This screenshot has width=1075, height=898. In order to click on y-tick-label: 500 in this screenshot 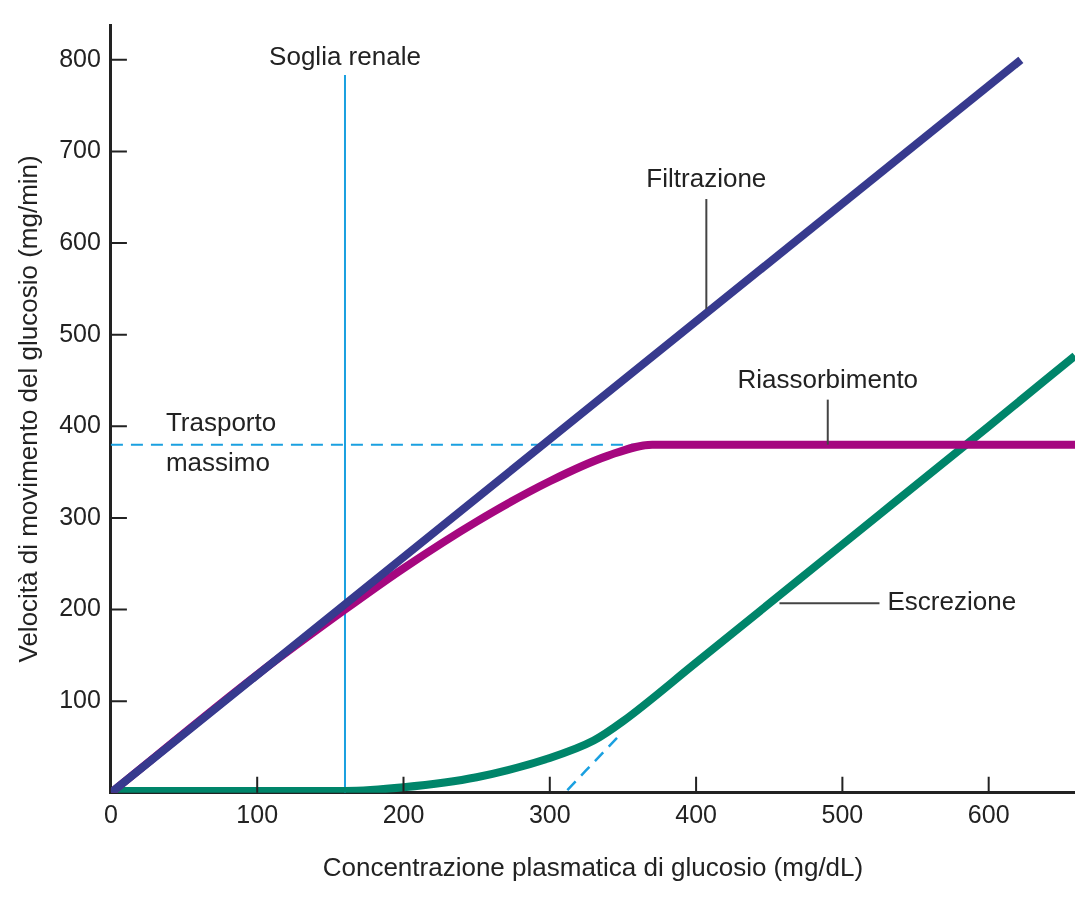, I will do `click(80, 332)`.